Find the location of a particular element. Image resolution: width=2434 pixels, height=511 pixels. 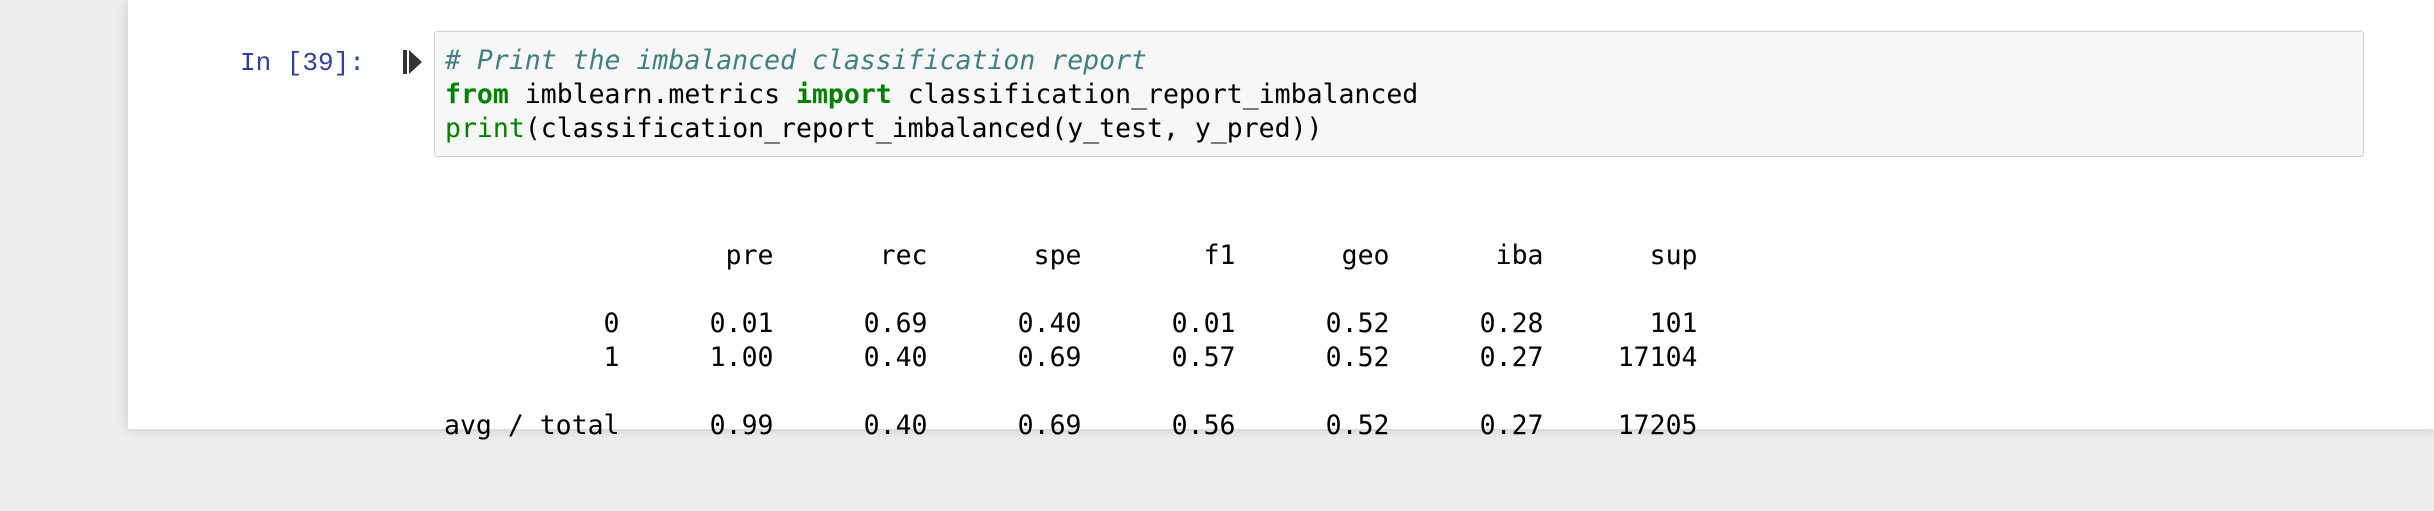

row-value: 101 is located at coordinates (1673, 323).